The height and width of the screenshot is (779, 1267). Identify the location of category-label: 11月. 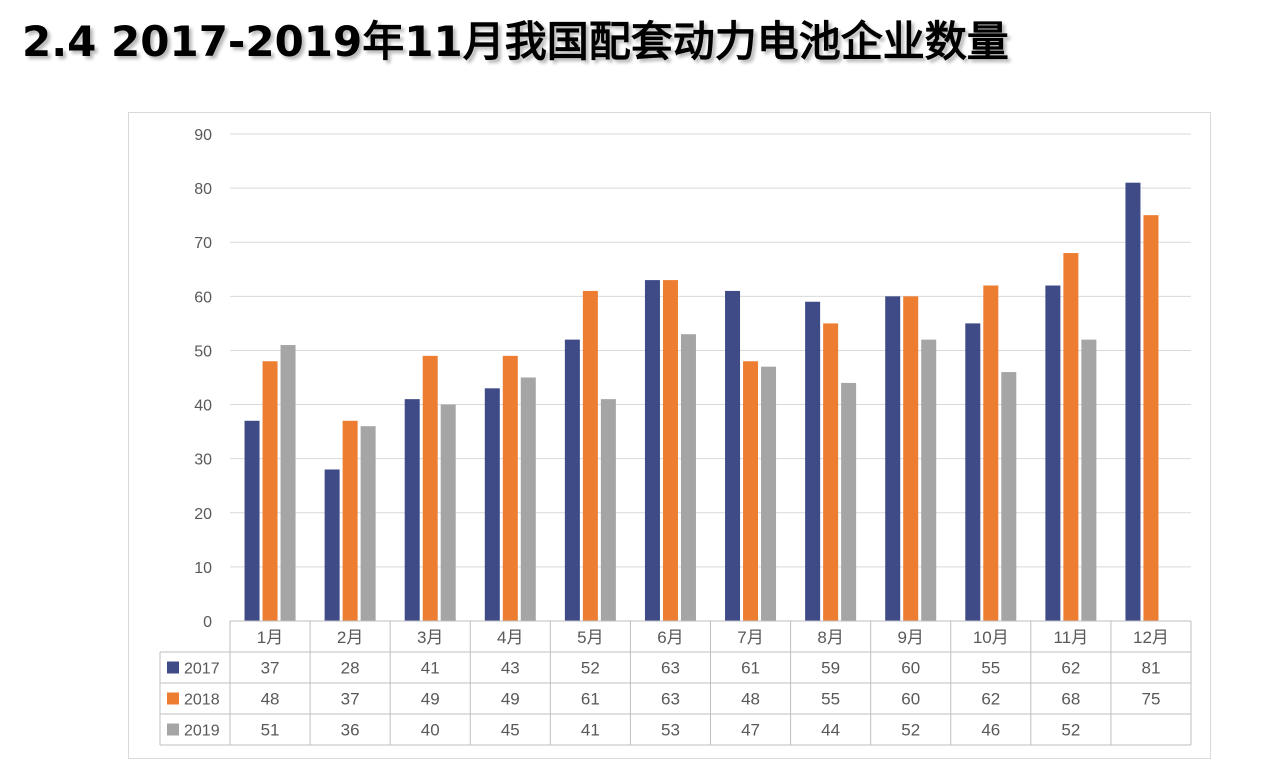
(1071, 637).